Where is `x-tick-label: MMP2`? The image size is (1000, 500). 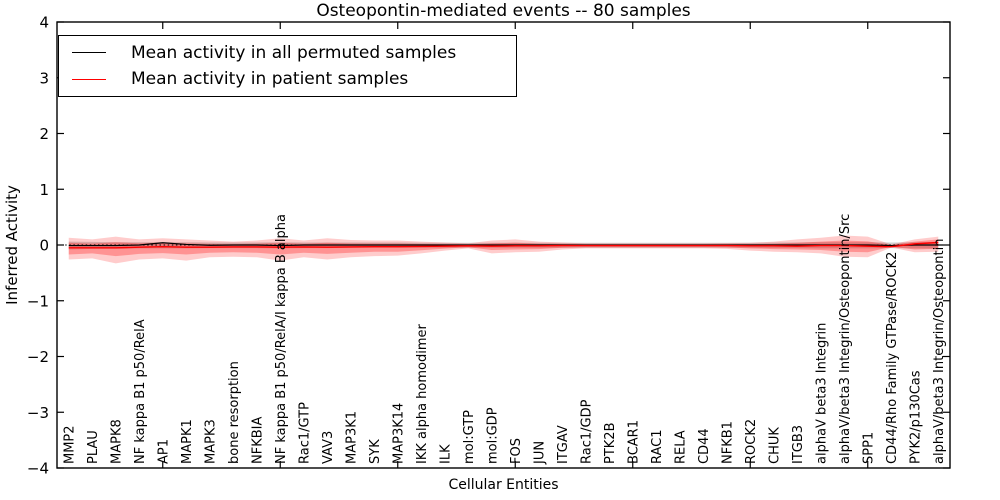
x-tick-label: MMP2 is located at coordinates (69, 444).